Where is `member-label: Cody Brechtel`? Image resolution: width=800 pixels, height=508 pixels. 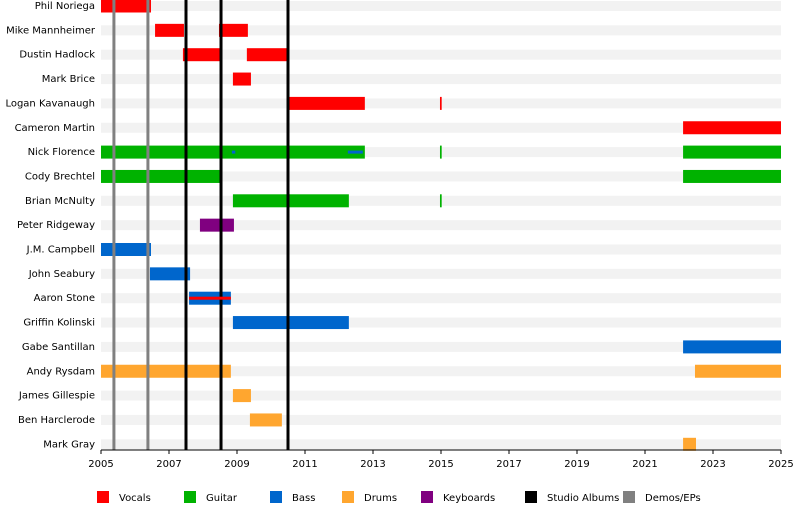 member-label: Cody Brechtel is located at coordinates (60, 176).